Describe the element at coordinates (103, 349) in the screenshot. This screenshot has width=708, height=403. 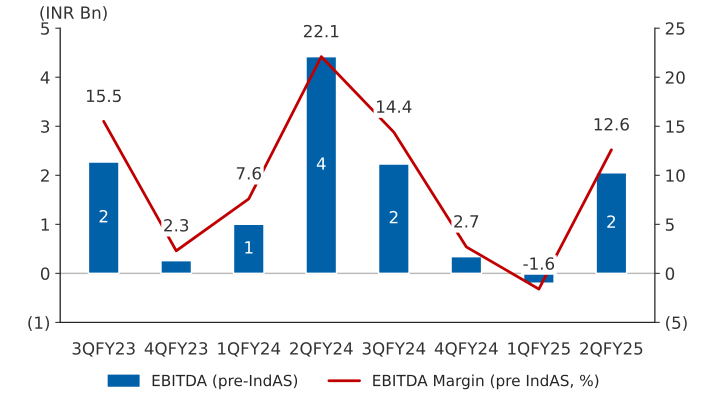
I see `x-tick-label: 3QFY23` at that location.